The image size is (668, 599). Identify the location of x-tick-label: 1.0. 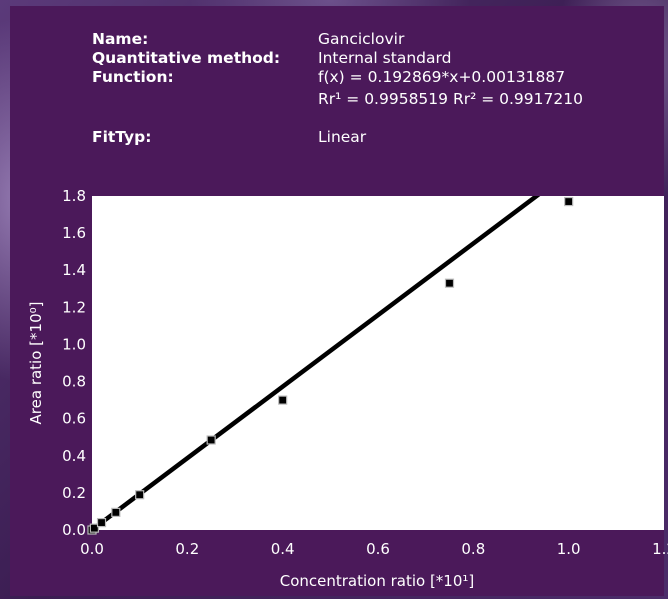
(569, 549).